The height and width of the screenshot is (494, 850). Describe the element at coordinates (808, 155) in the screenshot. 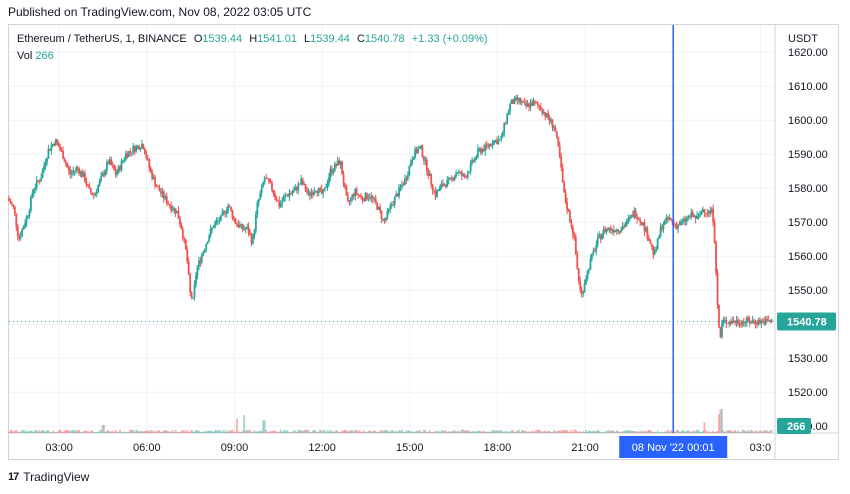

I see `y-tick-label: 1590.00` at that location.